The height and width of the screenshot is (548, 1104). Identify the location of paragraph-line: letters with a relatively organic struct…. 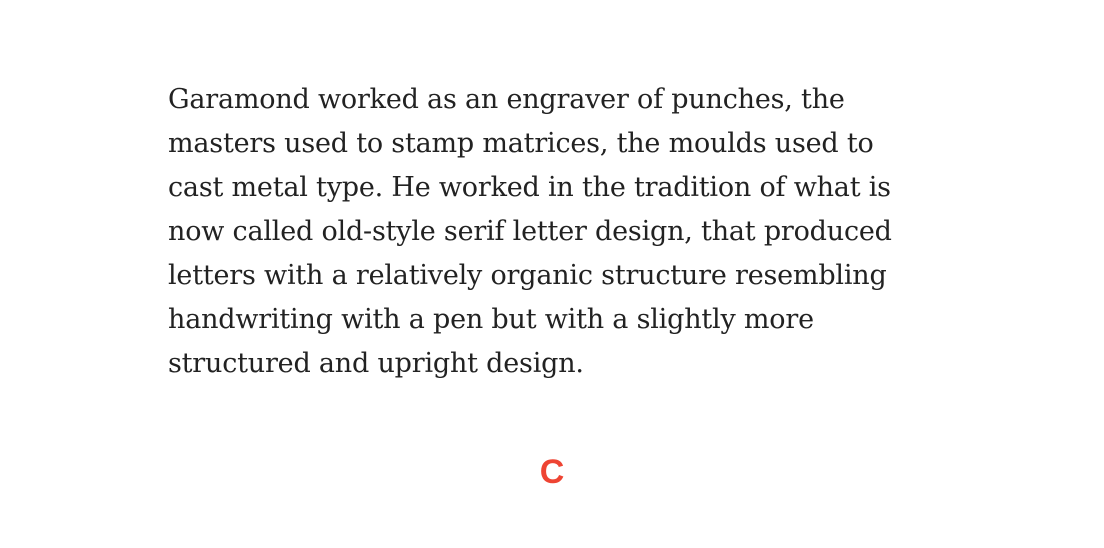
(527, 275).